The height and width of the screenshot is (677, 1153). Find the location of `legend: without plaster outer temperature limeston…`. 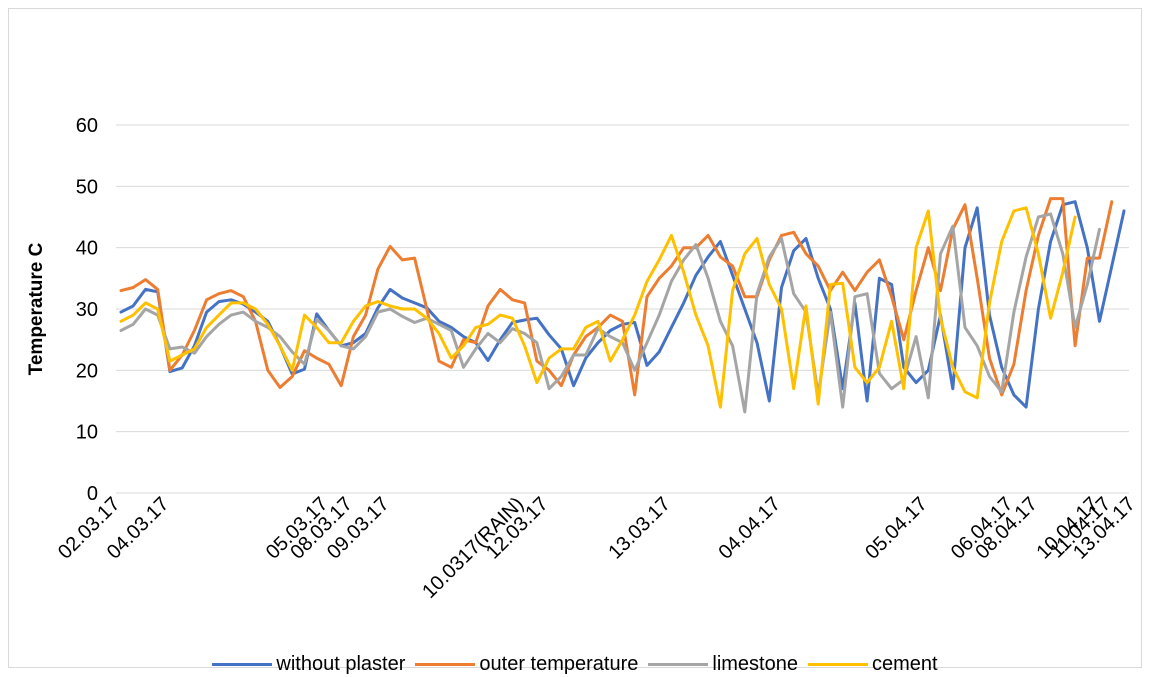

legend: without plaster outer temperature limeston… is located at coordinates (575, 664).